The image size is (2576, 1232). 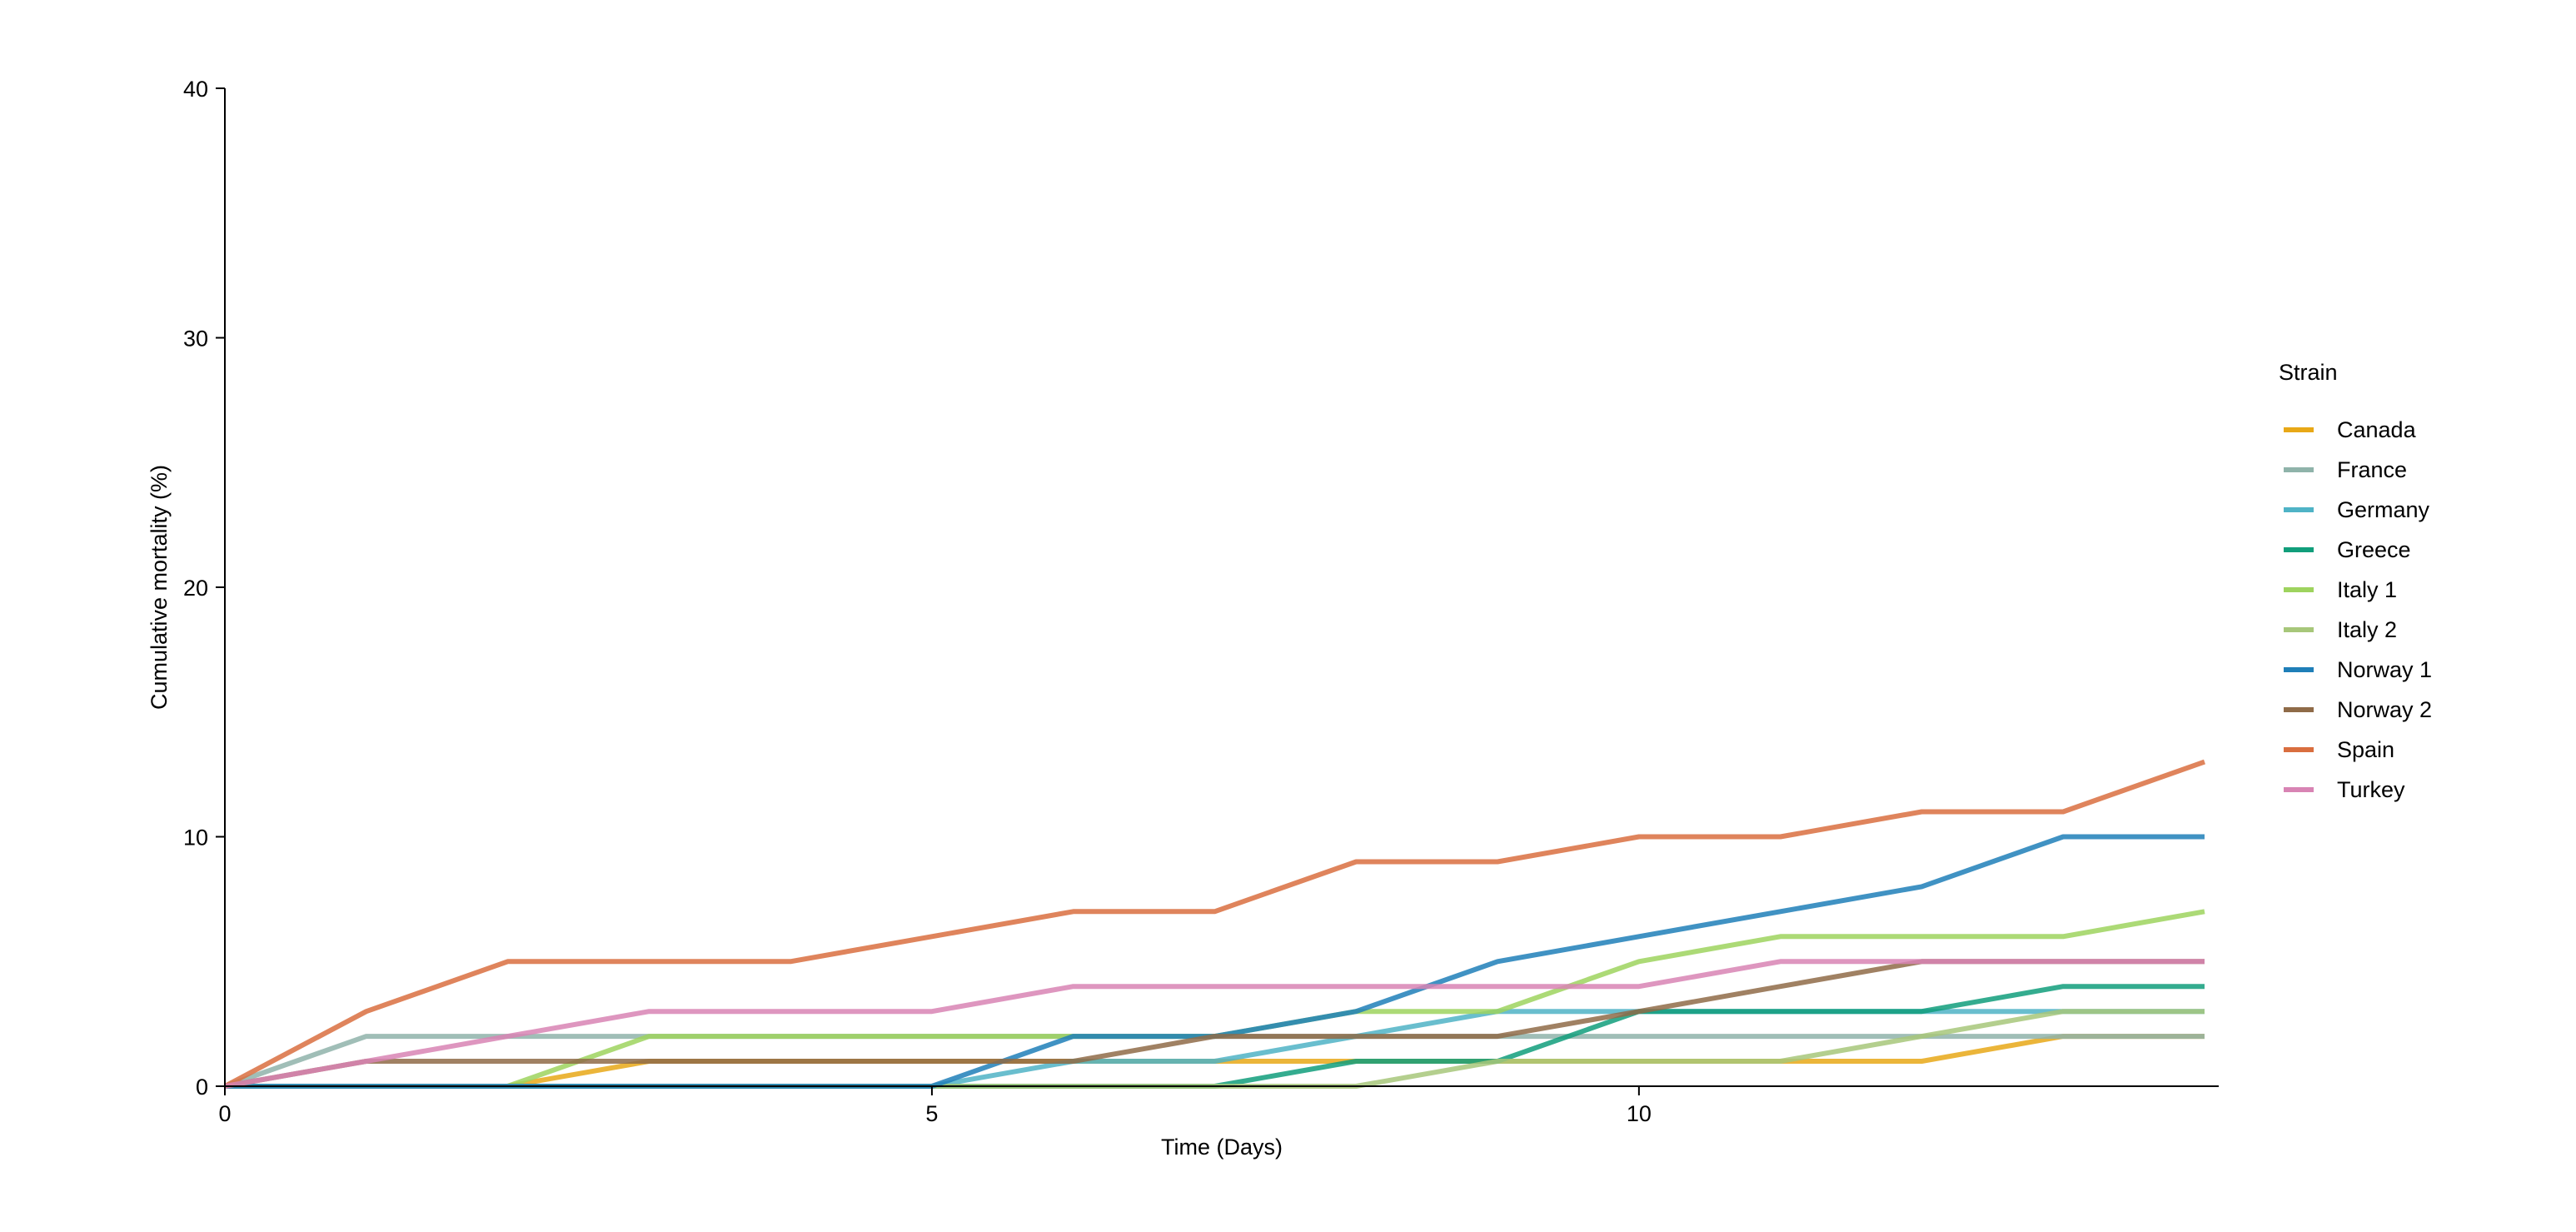 I want to click on legend-label: Canada, so click(x=2377, y=429).